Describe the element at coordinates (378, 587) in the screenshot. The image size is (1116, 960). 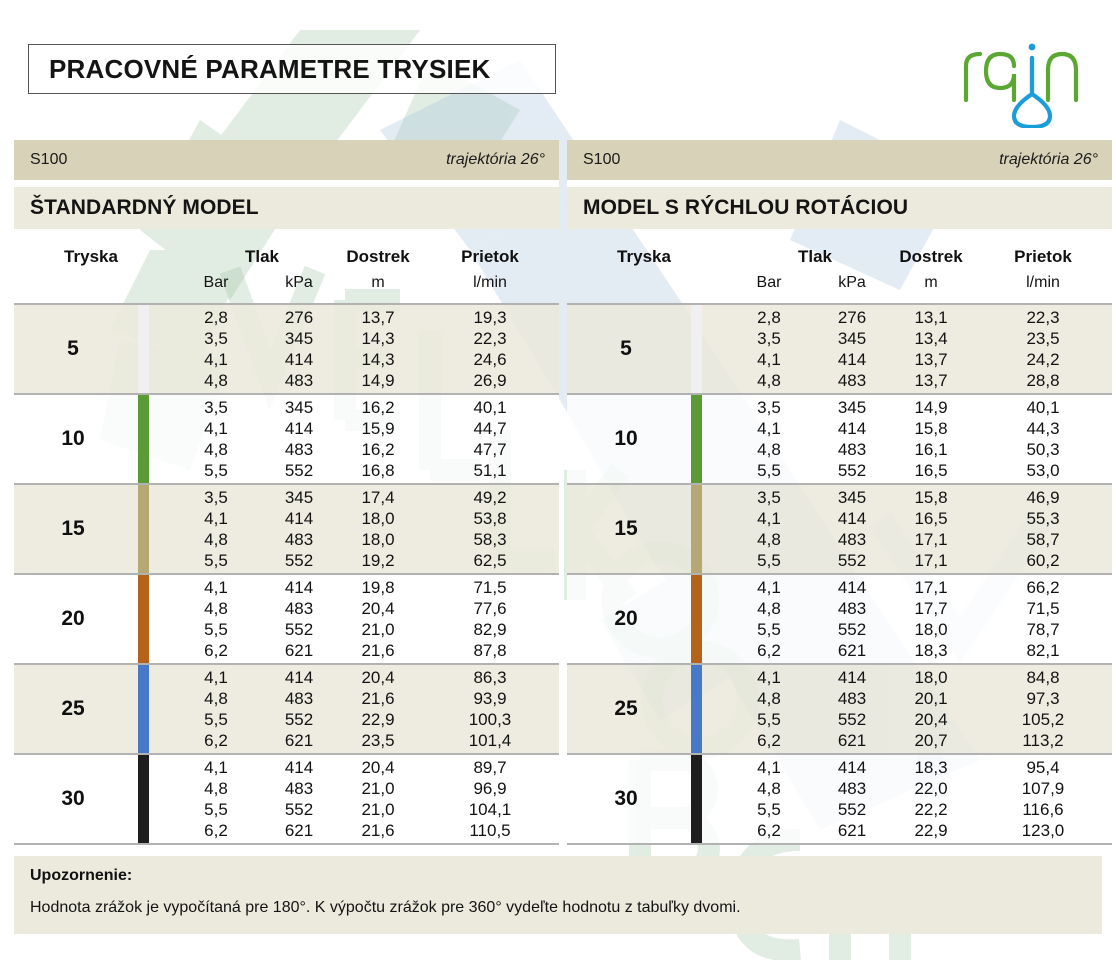
I see `cell-radius: 19,8` at that location.